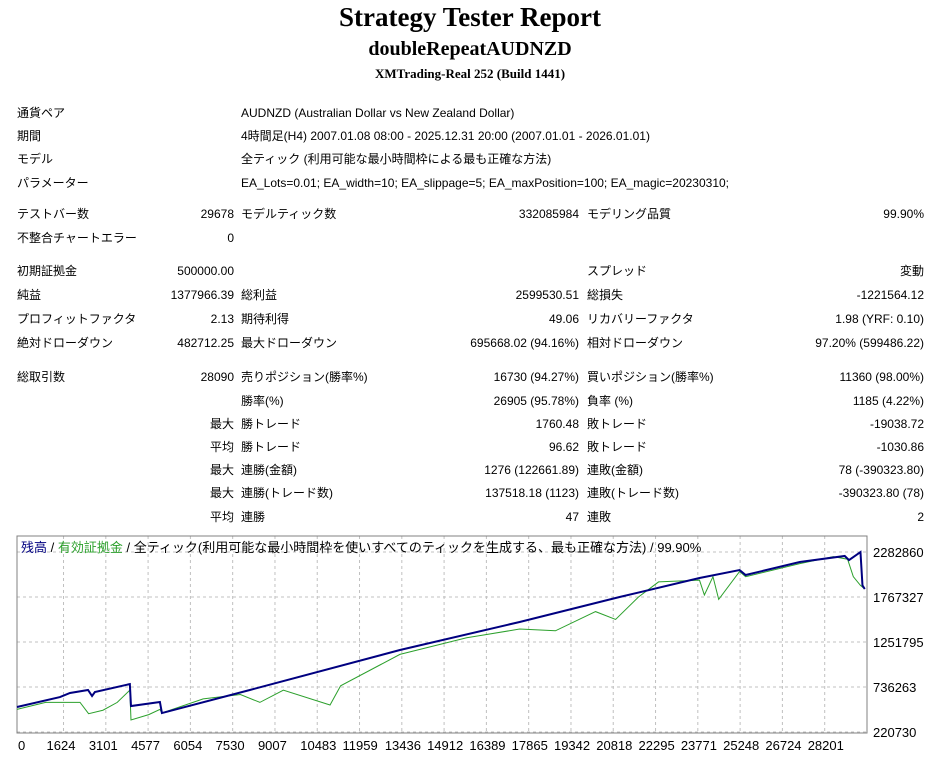 This screenshot has height=761, width=940. Describe the element at coordinates (629, 214) in the screenshot. I see `stat-l3: モデリング品質` at that location.